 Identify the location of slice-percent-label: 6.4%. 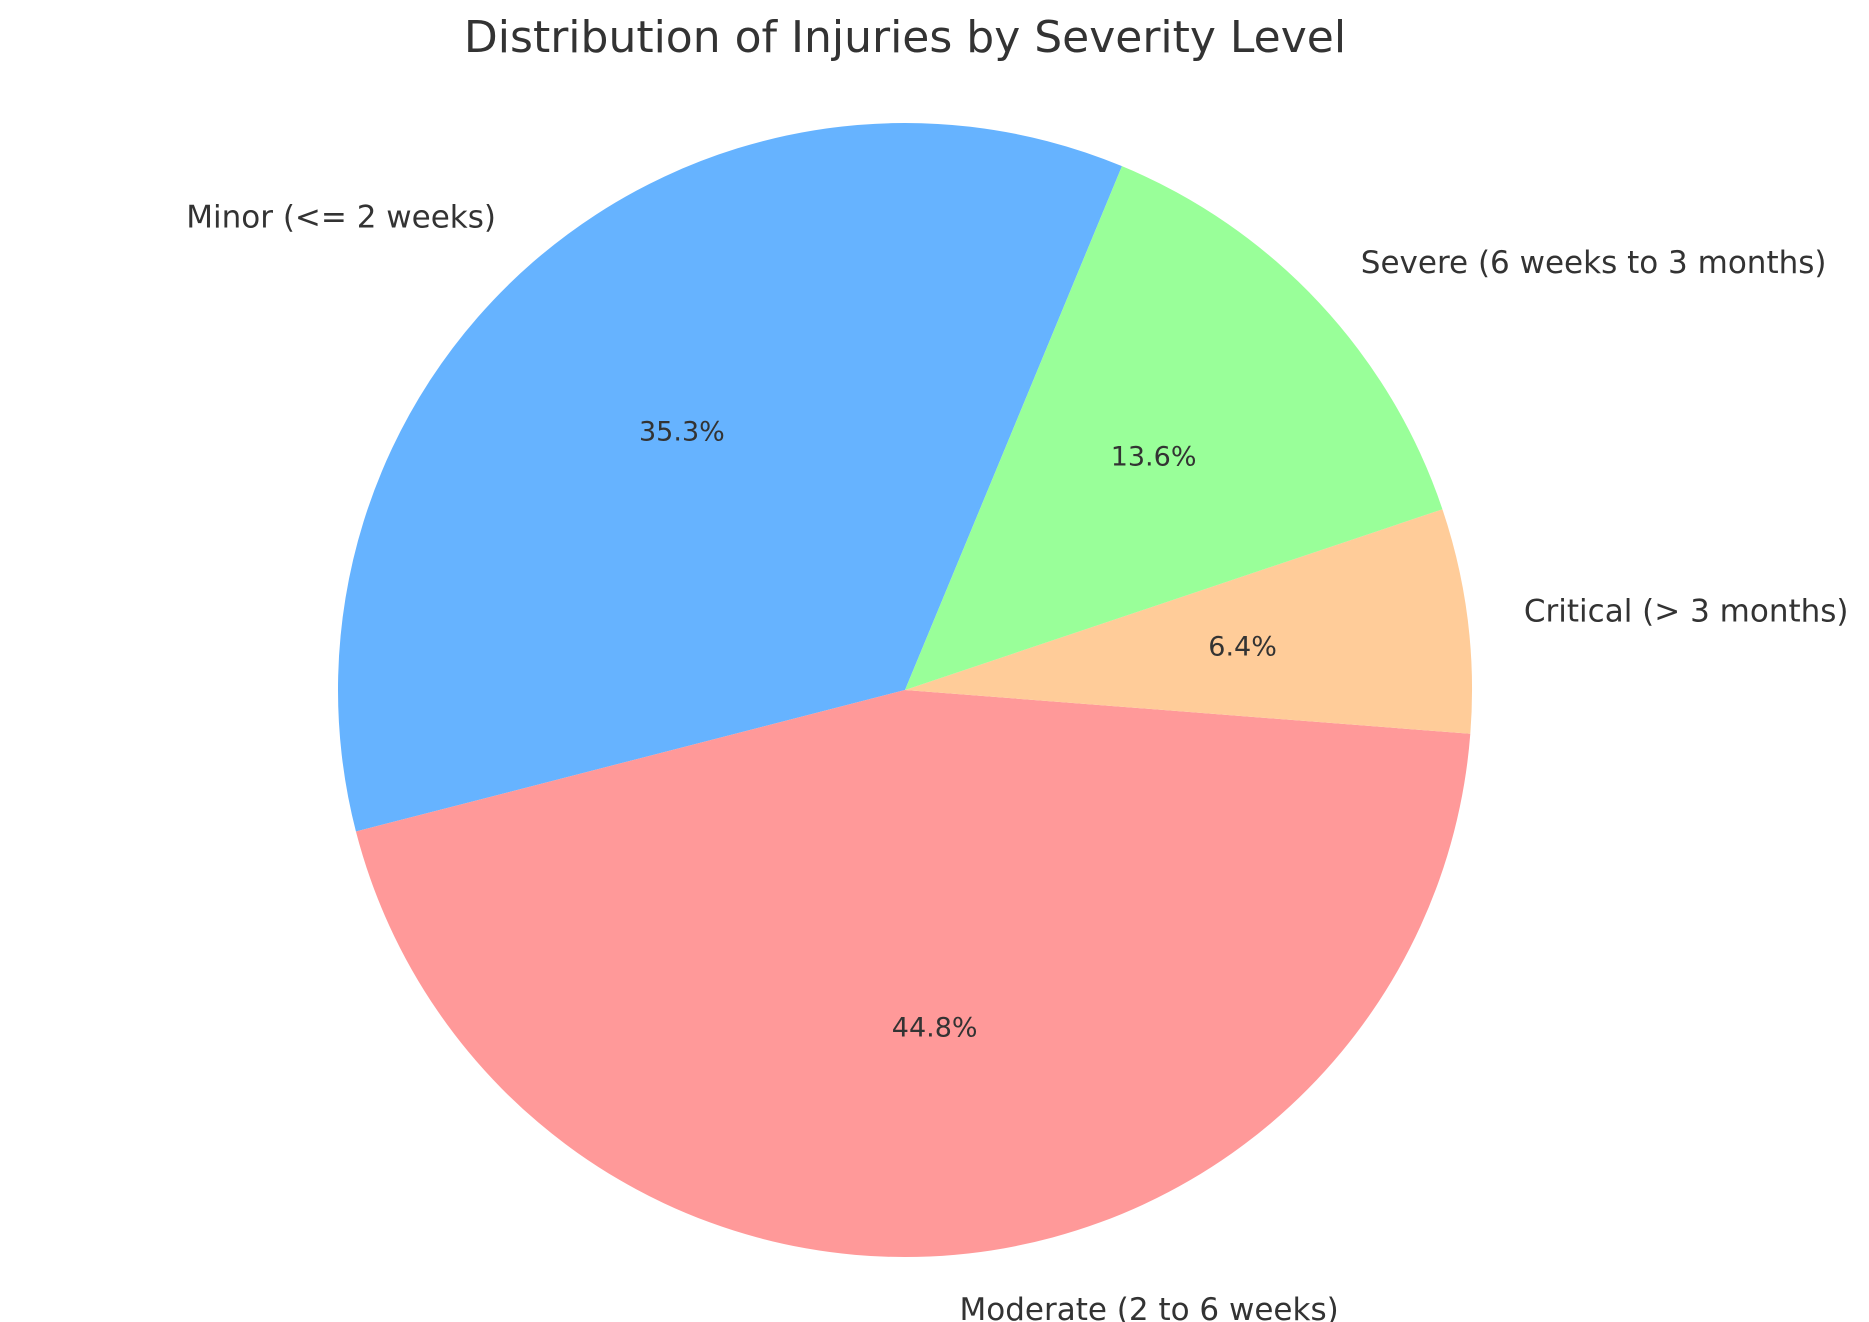
(1242, 647).